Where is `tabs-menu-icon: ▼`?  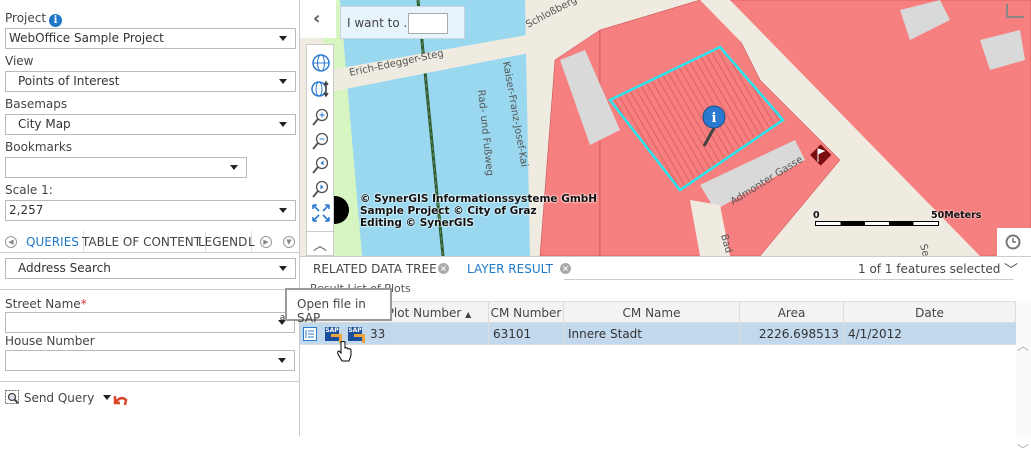
tabs-menu-icon: ▼ is located at coordinates (289, 242).